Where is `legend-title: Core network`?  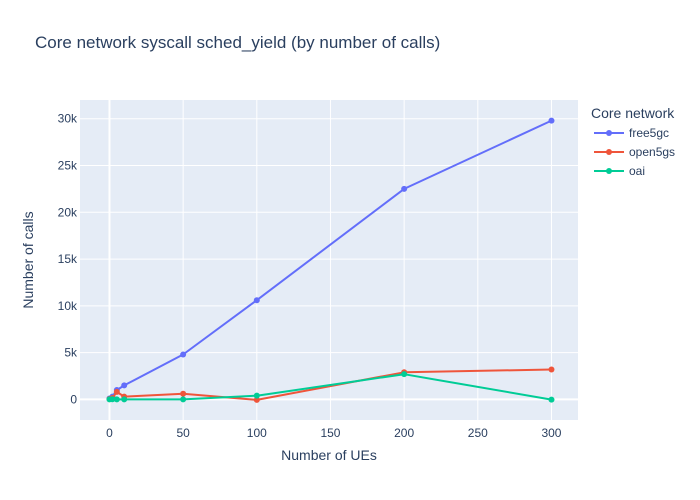 legend-title: Core network is located at coordinates (633, 113).